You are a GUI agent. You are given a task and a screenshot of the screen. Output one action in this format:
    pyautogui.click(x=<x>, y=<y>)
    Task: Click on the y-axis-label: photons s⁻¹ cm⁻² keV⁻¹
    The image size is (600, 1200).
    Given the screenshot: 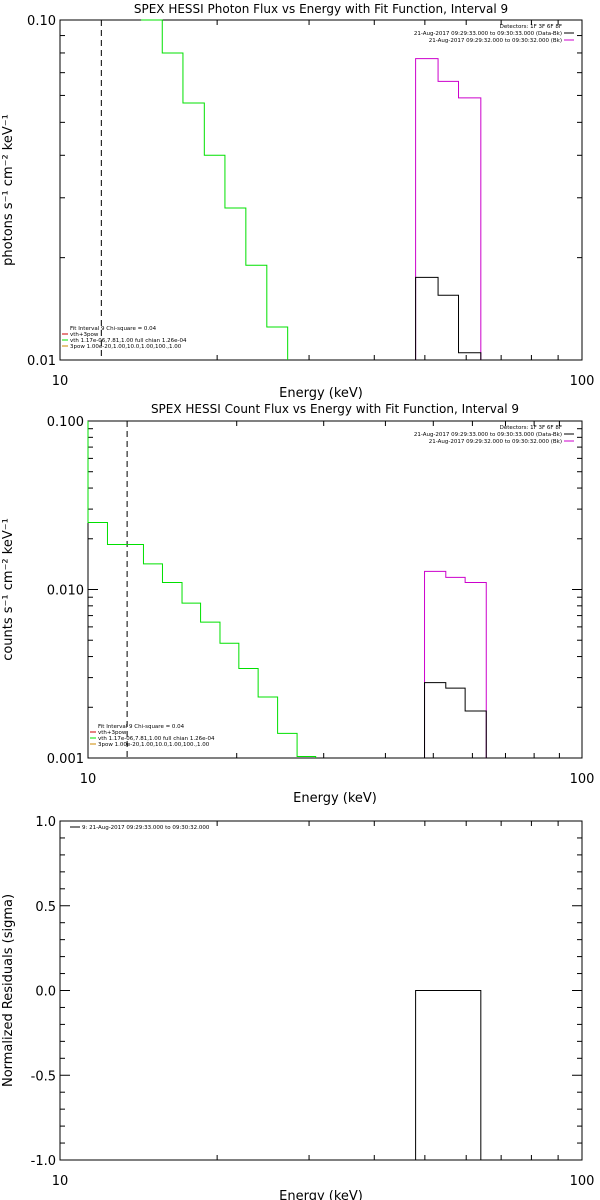 What is the action you would take?
    pyautogui.click(x=8, y=190)
    